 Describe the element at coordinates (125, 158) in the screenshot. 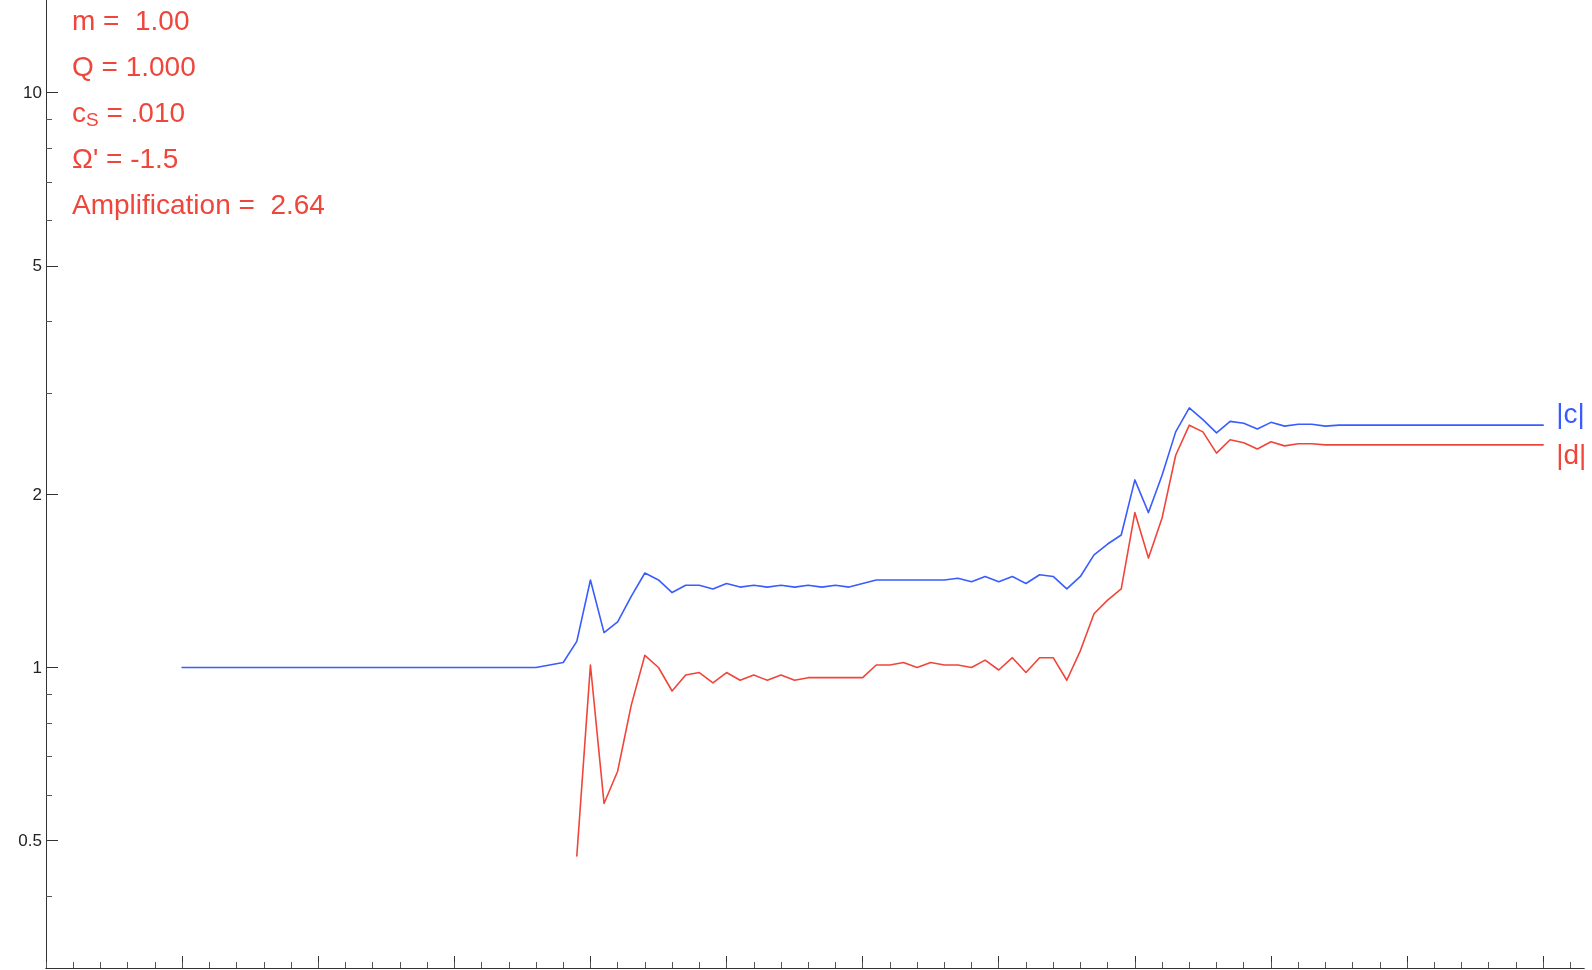

I see `annotation: Ω' = -1.5` at that location.